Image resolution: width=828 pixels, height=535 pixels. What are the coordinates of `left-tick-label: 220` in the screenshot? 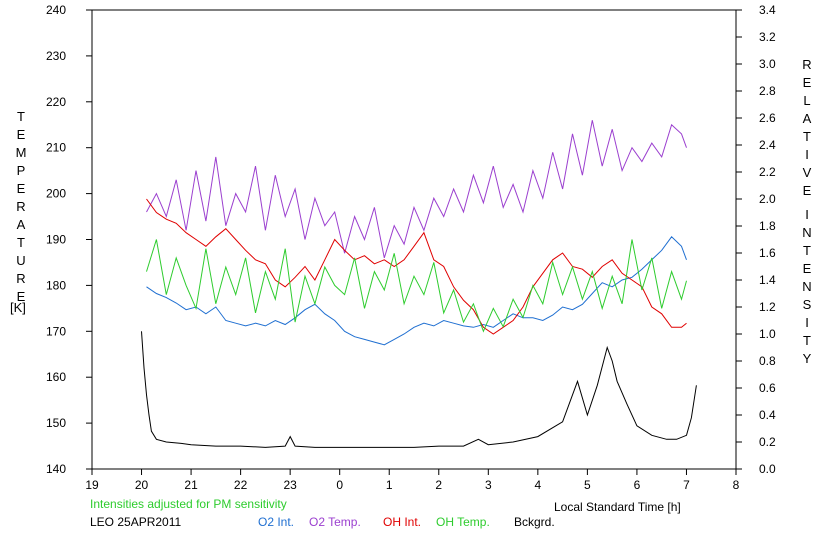 It's located at (56, 102).